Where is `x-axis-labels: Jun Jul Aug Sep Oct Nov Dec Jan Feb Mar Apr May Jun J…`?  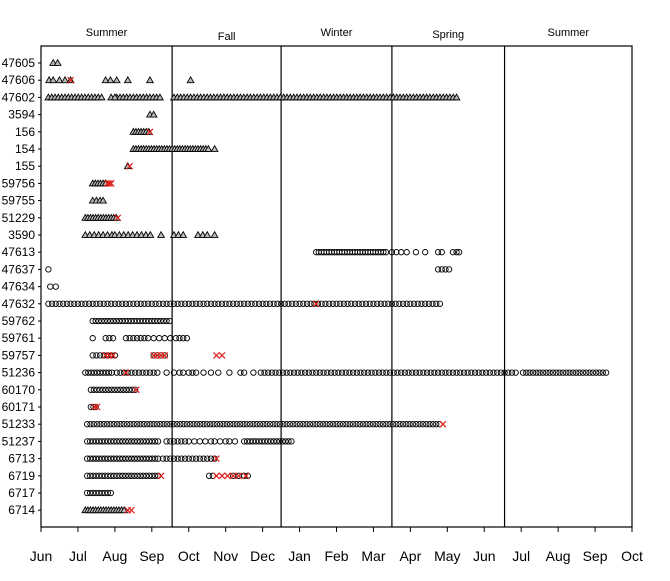 x-axis-labels: Jun Jul Aug Sep Oct Nov Dec Jan Feb Mar Apr May Jun J… is located at coordinates (336, 545).